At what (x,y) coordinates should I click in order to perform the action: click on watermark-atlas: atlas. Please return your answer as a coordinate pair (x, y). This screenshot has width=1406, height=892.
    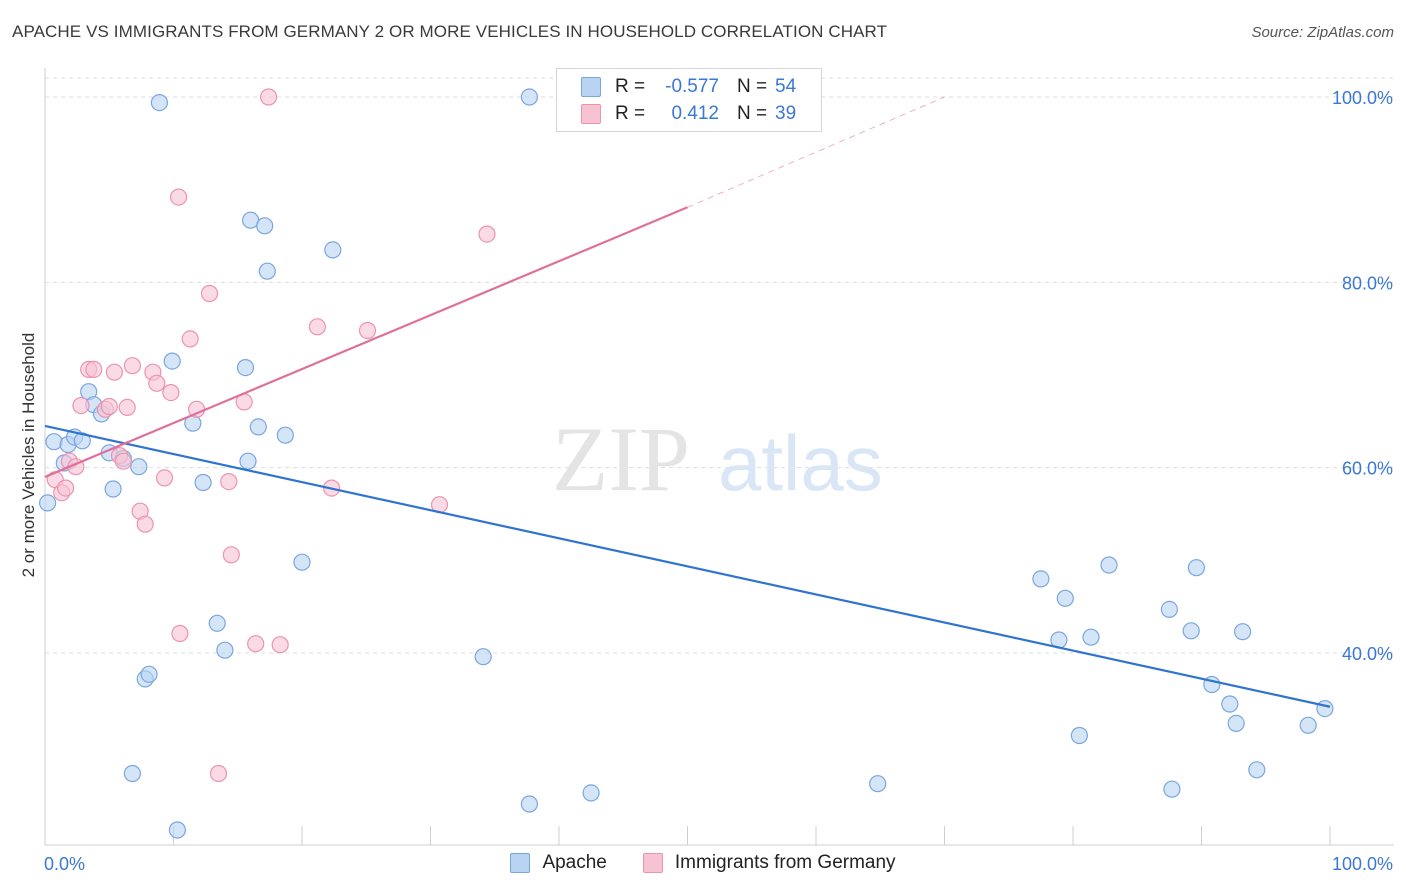
    Looking at the image, I should click on (800, 463).